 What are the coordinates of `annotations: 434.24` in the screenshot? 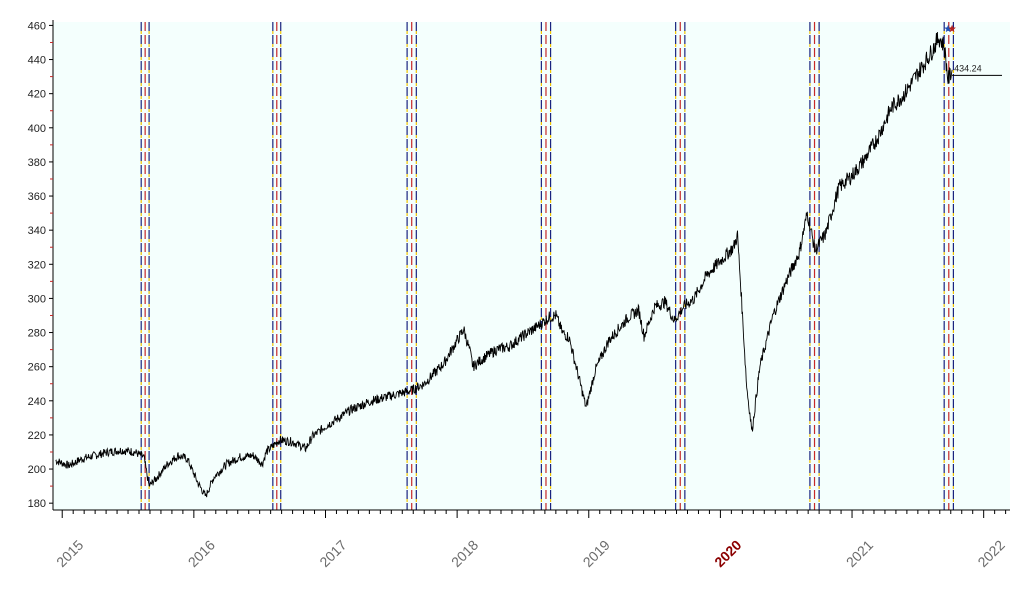 It's located at (973, 50).